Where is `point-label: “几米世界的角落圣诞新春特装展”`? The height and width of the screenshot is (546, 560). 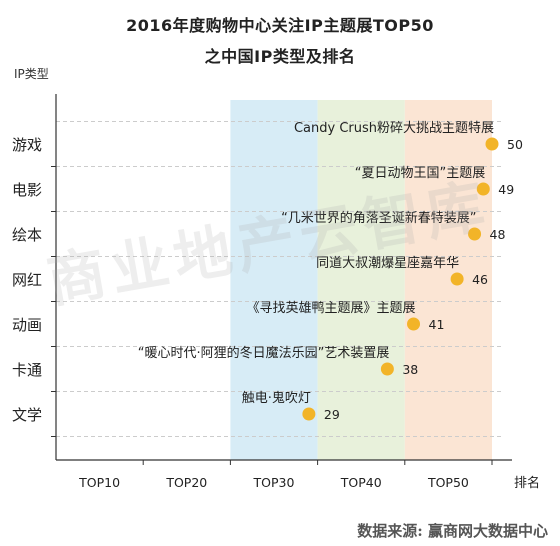
point-label: “几米世界的角落圣诞新春特装展” is located at coordinates (378, 218).